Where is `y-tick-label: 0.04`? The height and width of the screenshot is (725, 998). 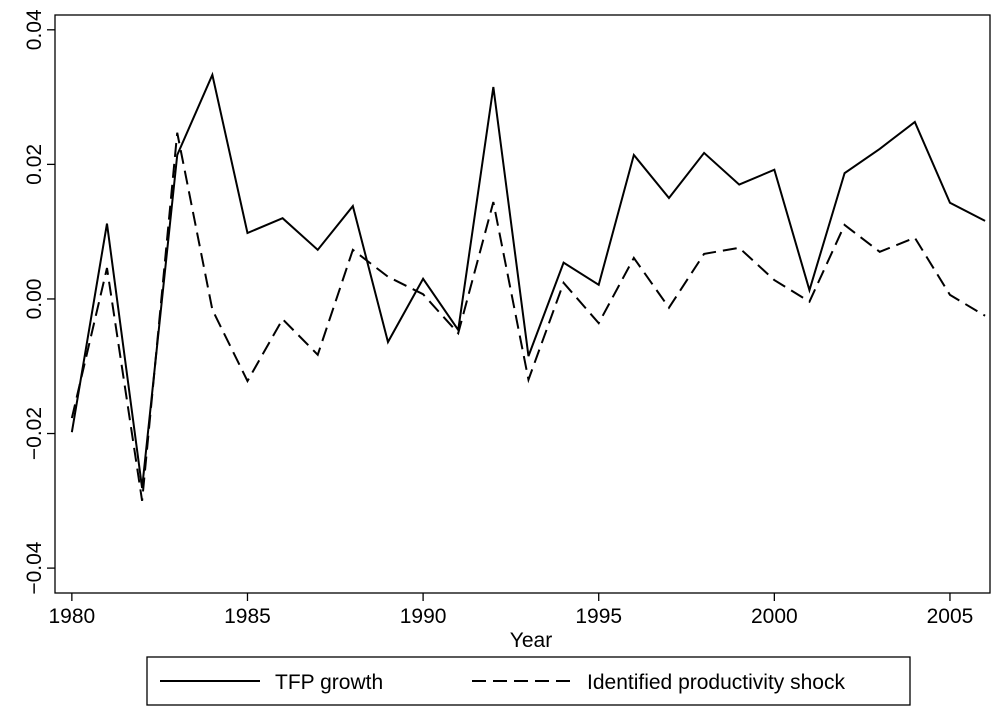 y-tick-label: 0.04 is located at coordinates (34, 29).